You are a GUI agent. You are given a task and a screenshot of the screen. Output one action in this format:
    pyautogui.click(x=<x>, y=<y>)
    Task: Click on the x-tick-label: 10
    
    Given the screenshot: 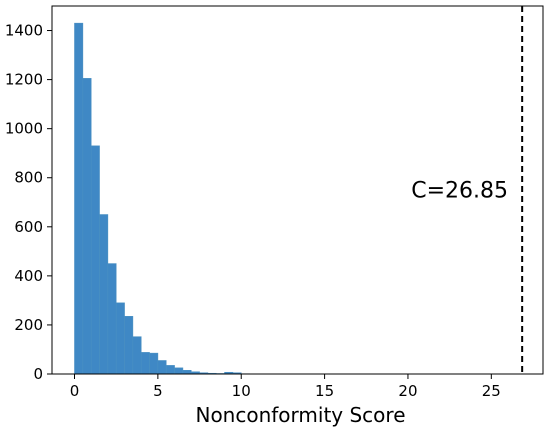 What is the action you would take?
    pyautogui.click(x=241, y=391)
    